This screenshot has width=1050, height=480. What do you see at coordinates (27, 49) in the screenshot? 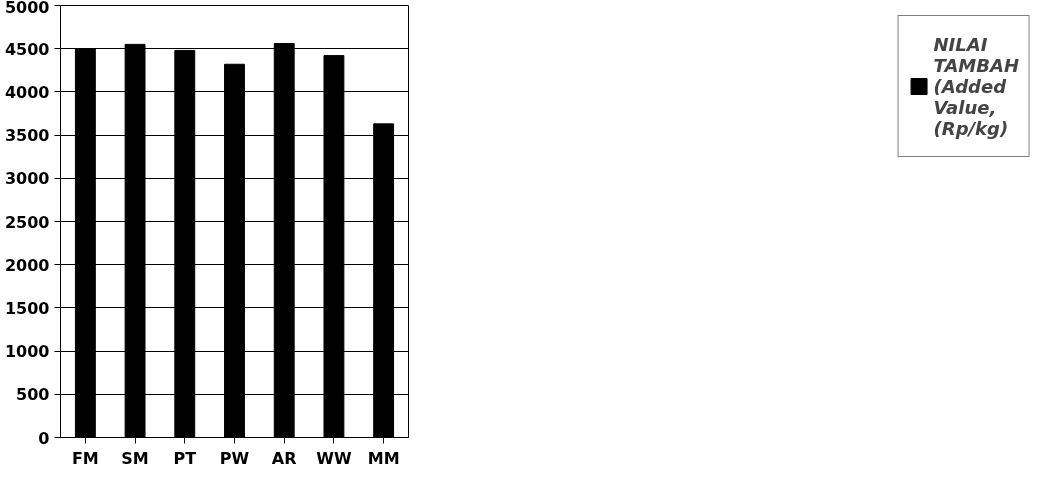
I see `y-tick-label: 4500` at bounding box center [27, 49].